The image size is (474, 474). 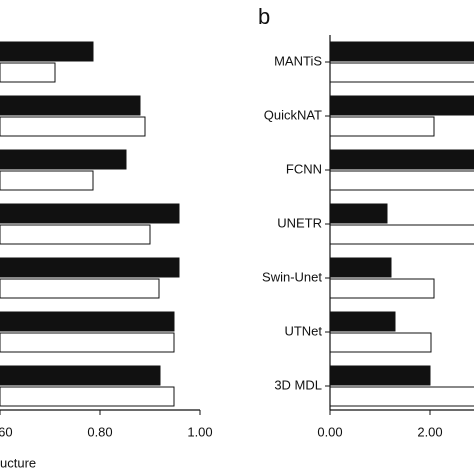 What do you see at coordinates (299, 222) in the screenshot?
I see `y-tick-label: UNETR` at bounding box center [299, 222].